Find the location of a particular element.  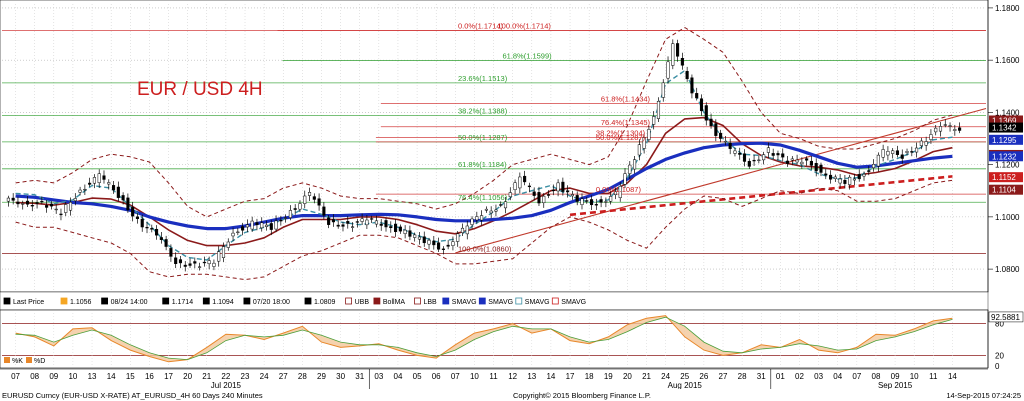

month-label: Aug 2015 is located at coordinates (685, 385).